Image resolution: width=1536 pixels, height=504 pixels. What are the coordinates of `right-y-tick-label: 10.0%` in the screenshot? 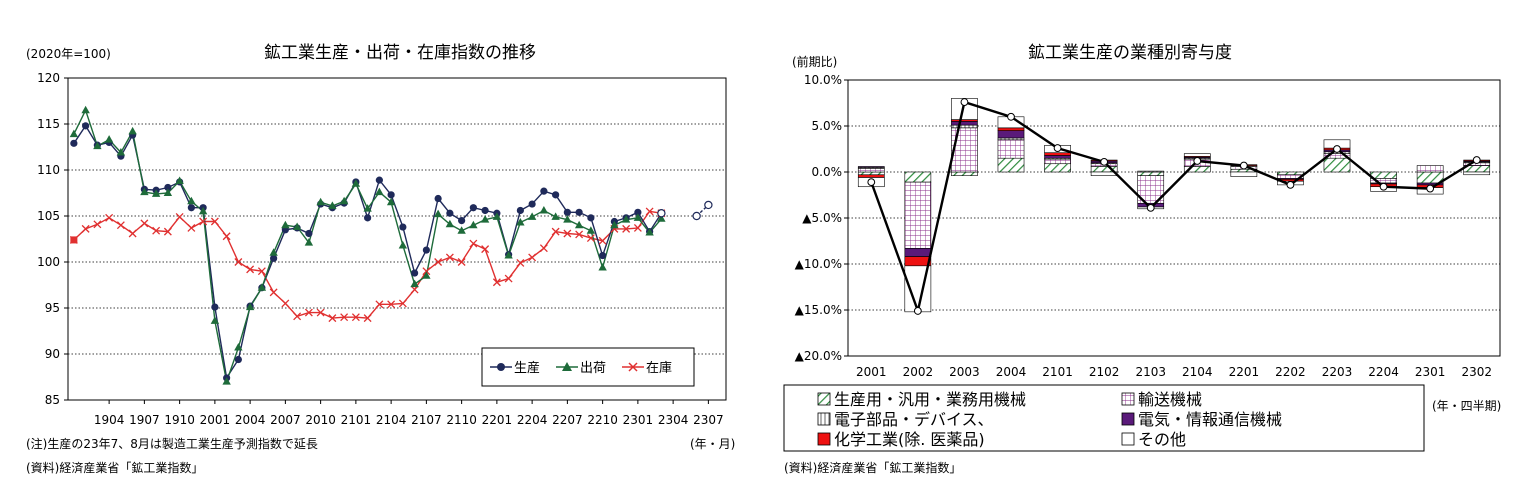 It's located at (823, 80).